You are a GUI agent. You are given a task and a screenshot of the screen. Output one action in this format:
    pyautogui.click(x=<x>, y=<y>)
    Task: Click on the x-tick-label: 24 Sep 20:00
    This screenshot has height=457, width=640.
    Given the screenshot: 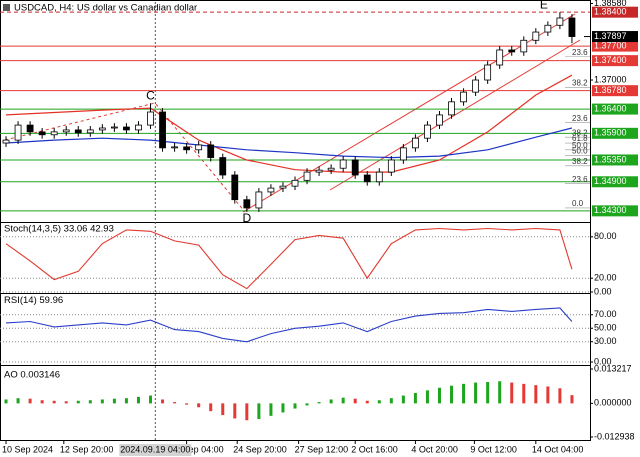 What is the action you would take?
    pyautogui.click(x=260, y=449)
    